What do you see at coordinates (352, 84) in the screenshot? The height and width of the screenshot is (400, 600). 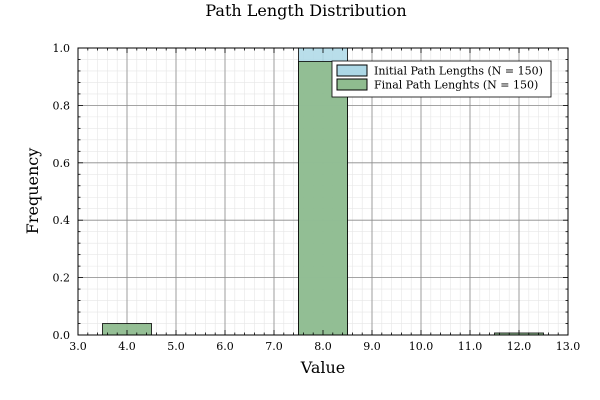 I see `legend-swatch-final` at bounding box center [352, 84].